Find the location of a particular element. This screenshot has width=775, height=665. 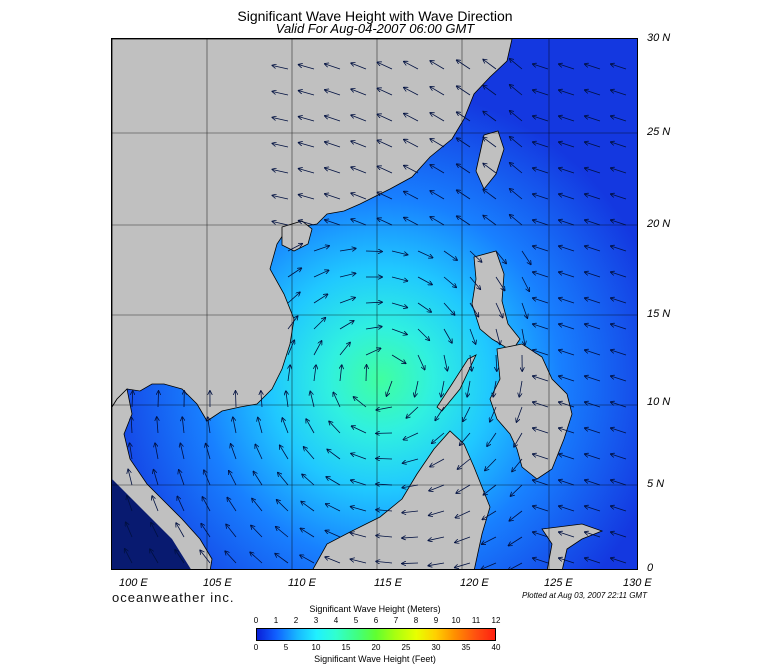

colorbar-meters-tick: 0 is located at coordinates (256, 620).